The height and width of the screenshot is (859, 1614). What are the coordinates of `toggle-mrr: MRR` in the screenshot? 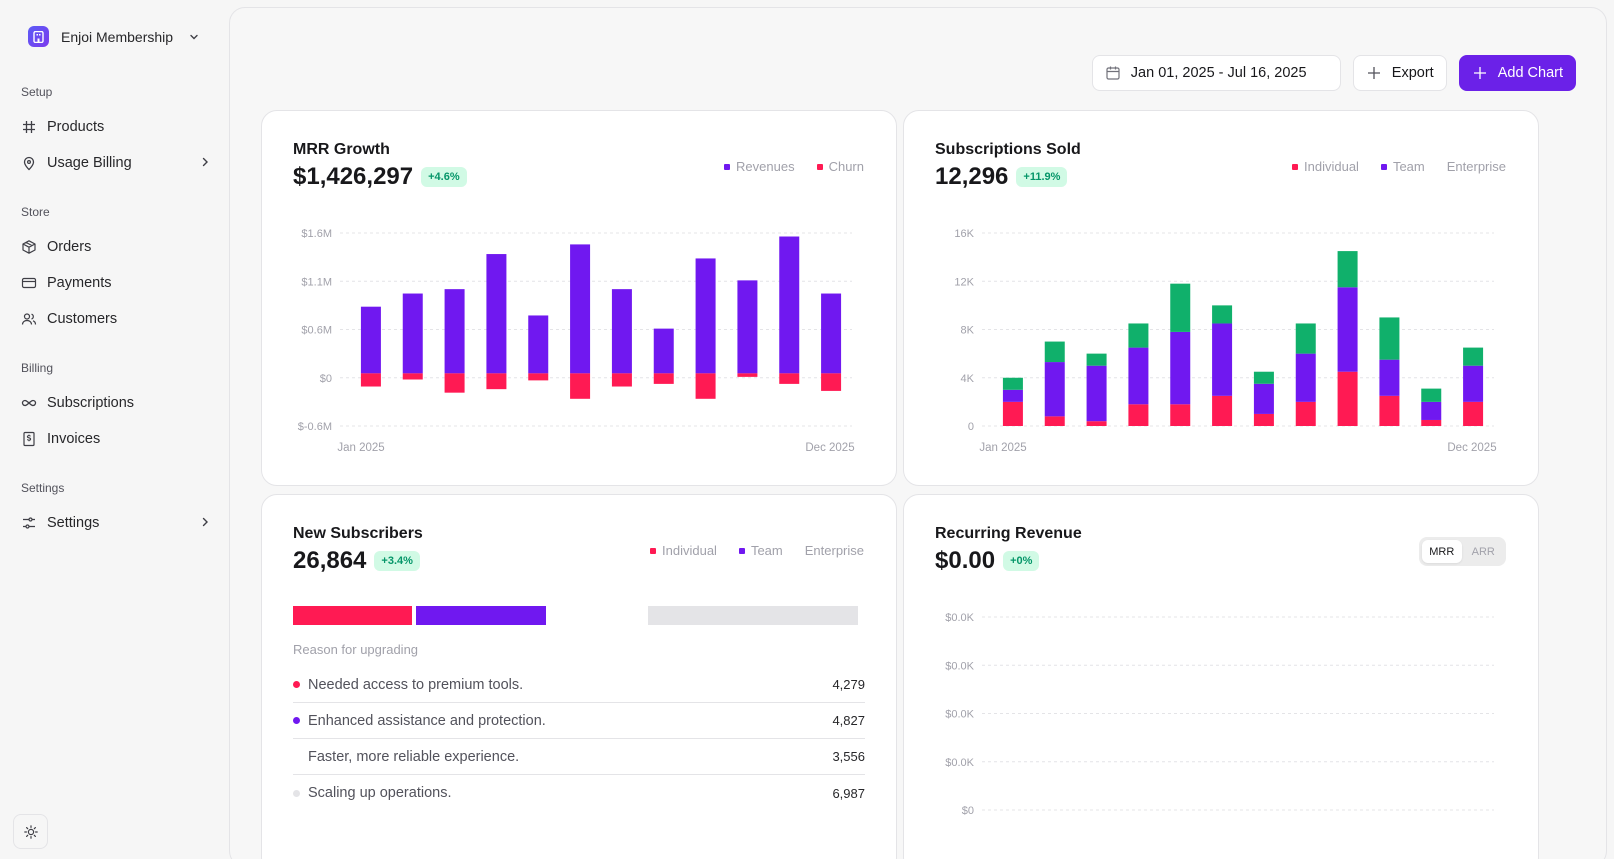 It's located at (1442, 551).